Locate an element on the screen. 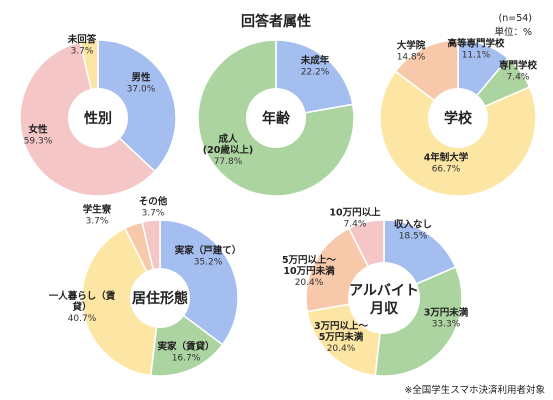 The width and height of the screenshot is (553, 400). chart-center-title: 年齢 is located at coordinates (276, 118).